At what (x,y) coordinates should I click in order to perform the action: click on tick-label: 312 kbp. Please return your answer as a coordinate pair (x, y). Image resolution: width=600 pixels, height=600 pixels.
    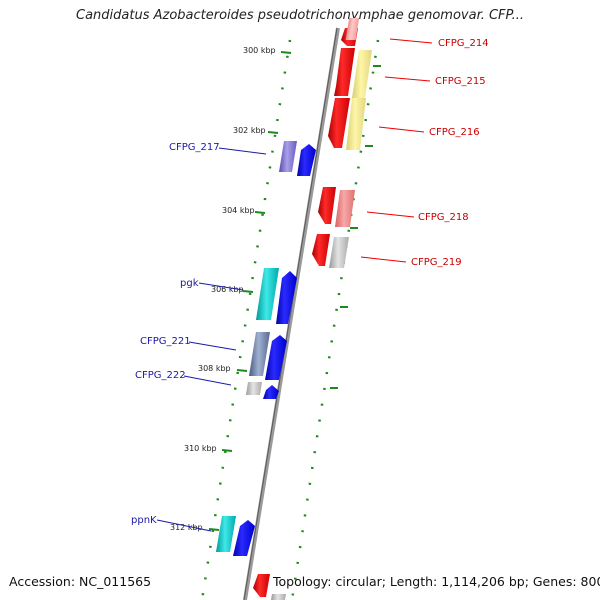
    Looking at the image, I should click on (186, 527).